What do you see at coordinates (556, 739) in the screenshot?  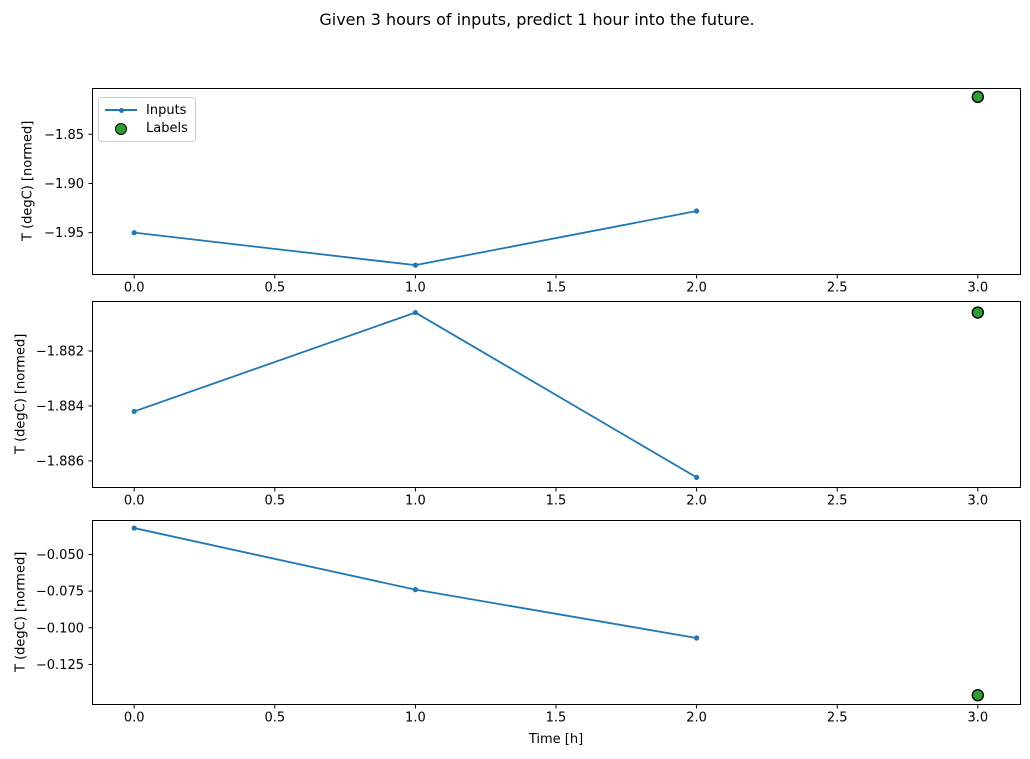 I see `x-axis-label: Time [h]` at bounding box center [556, 739].